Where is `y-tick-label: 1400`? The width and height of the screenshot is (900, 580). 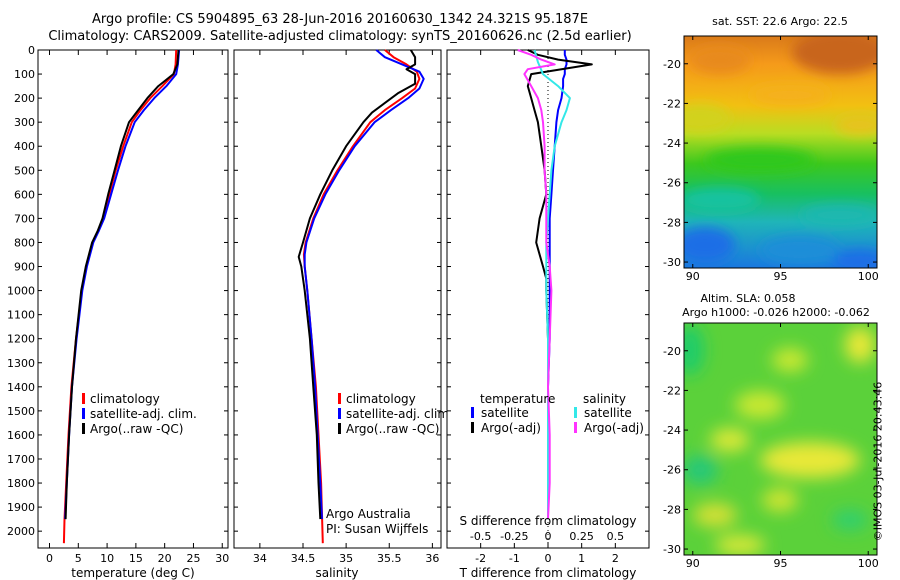 y-tick-label: 1400 is located at coordinates (21, 387).